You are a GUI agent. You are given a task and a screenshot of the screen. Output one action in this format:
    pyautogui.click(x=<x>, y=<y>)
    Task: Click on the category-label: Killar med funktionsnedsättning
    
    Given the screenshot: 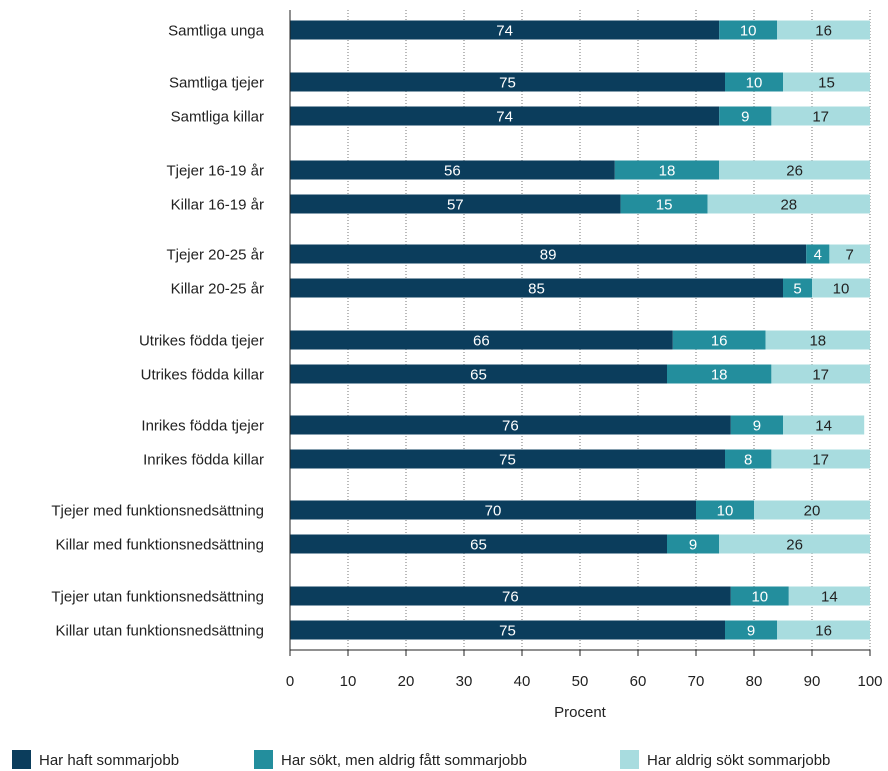 What is the action you would take?
    pyautogui.click(x=160, y=545)
    